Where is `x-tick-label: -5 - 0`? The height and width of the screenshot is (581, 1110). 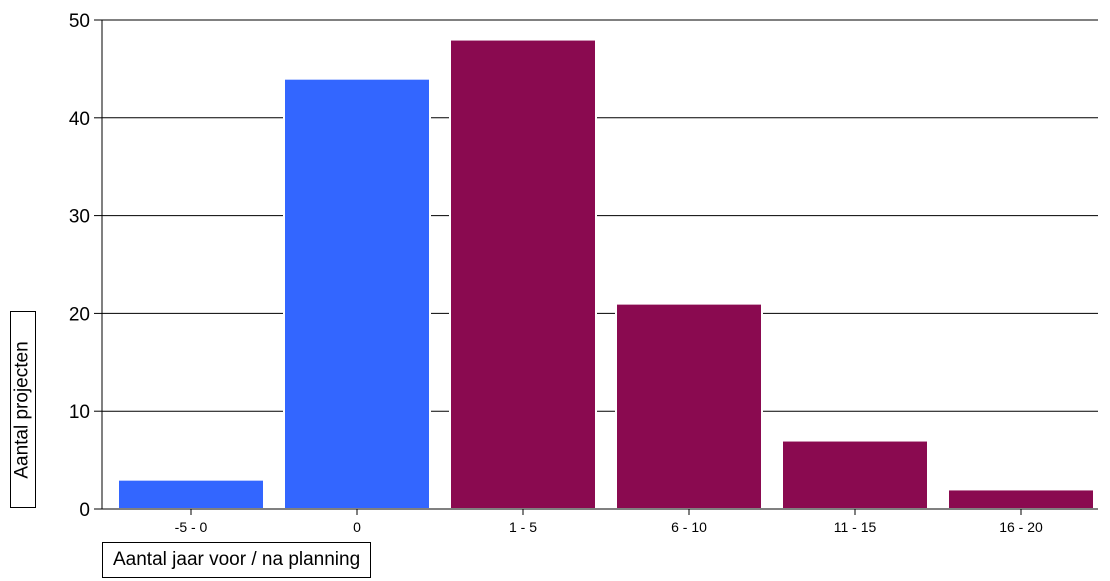 x-tick-label: -5 - 0 is located at coordinates (191, 527).